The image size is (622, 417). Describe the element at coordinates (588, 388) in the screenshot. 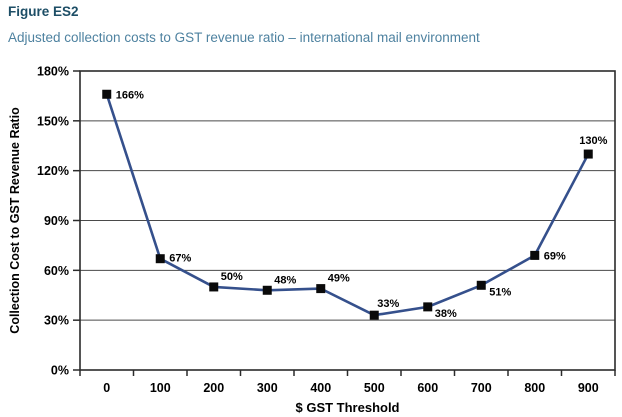

I see `x-tick-label: 900` at that location.